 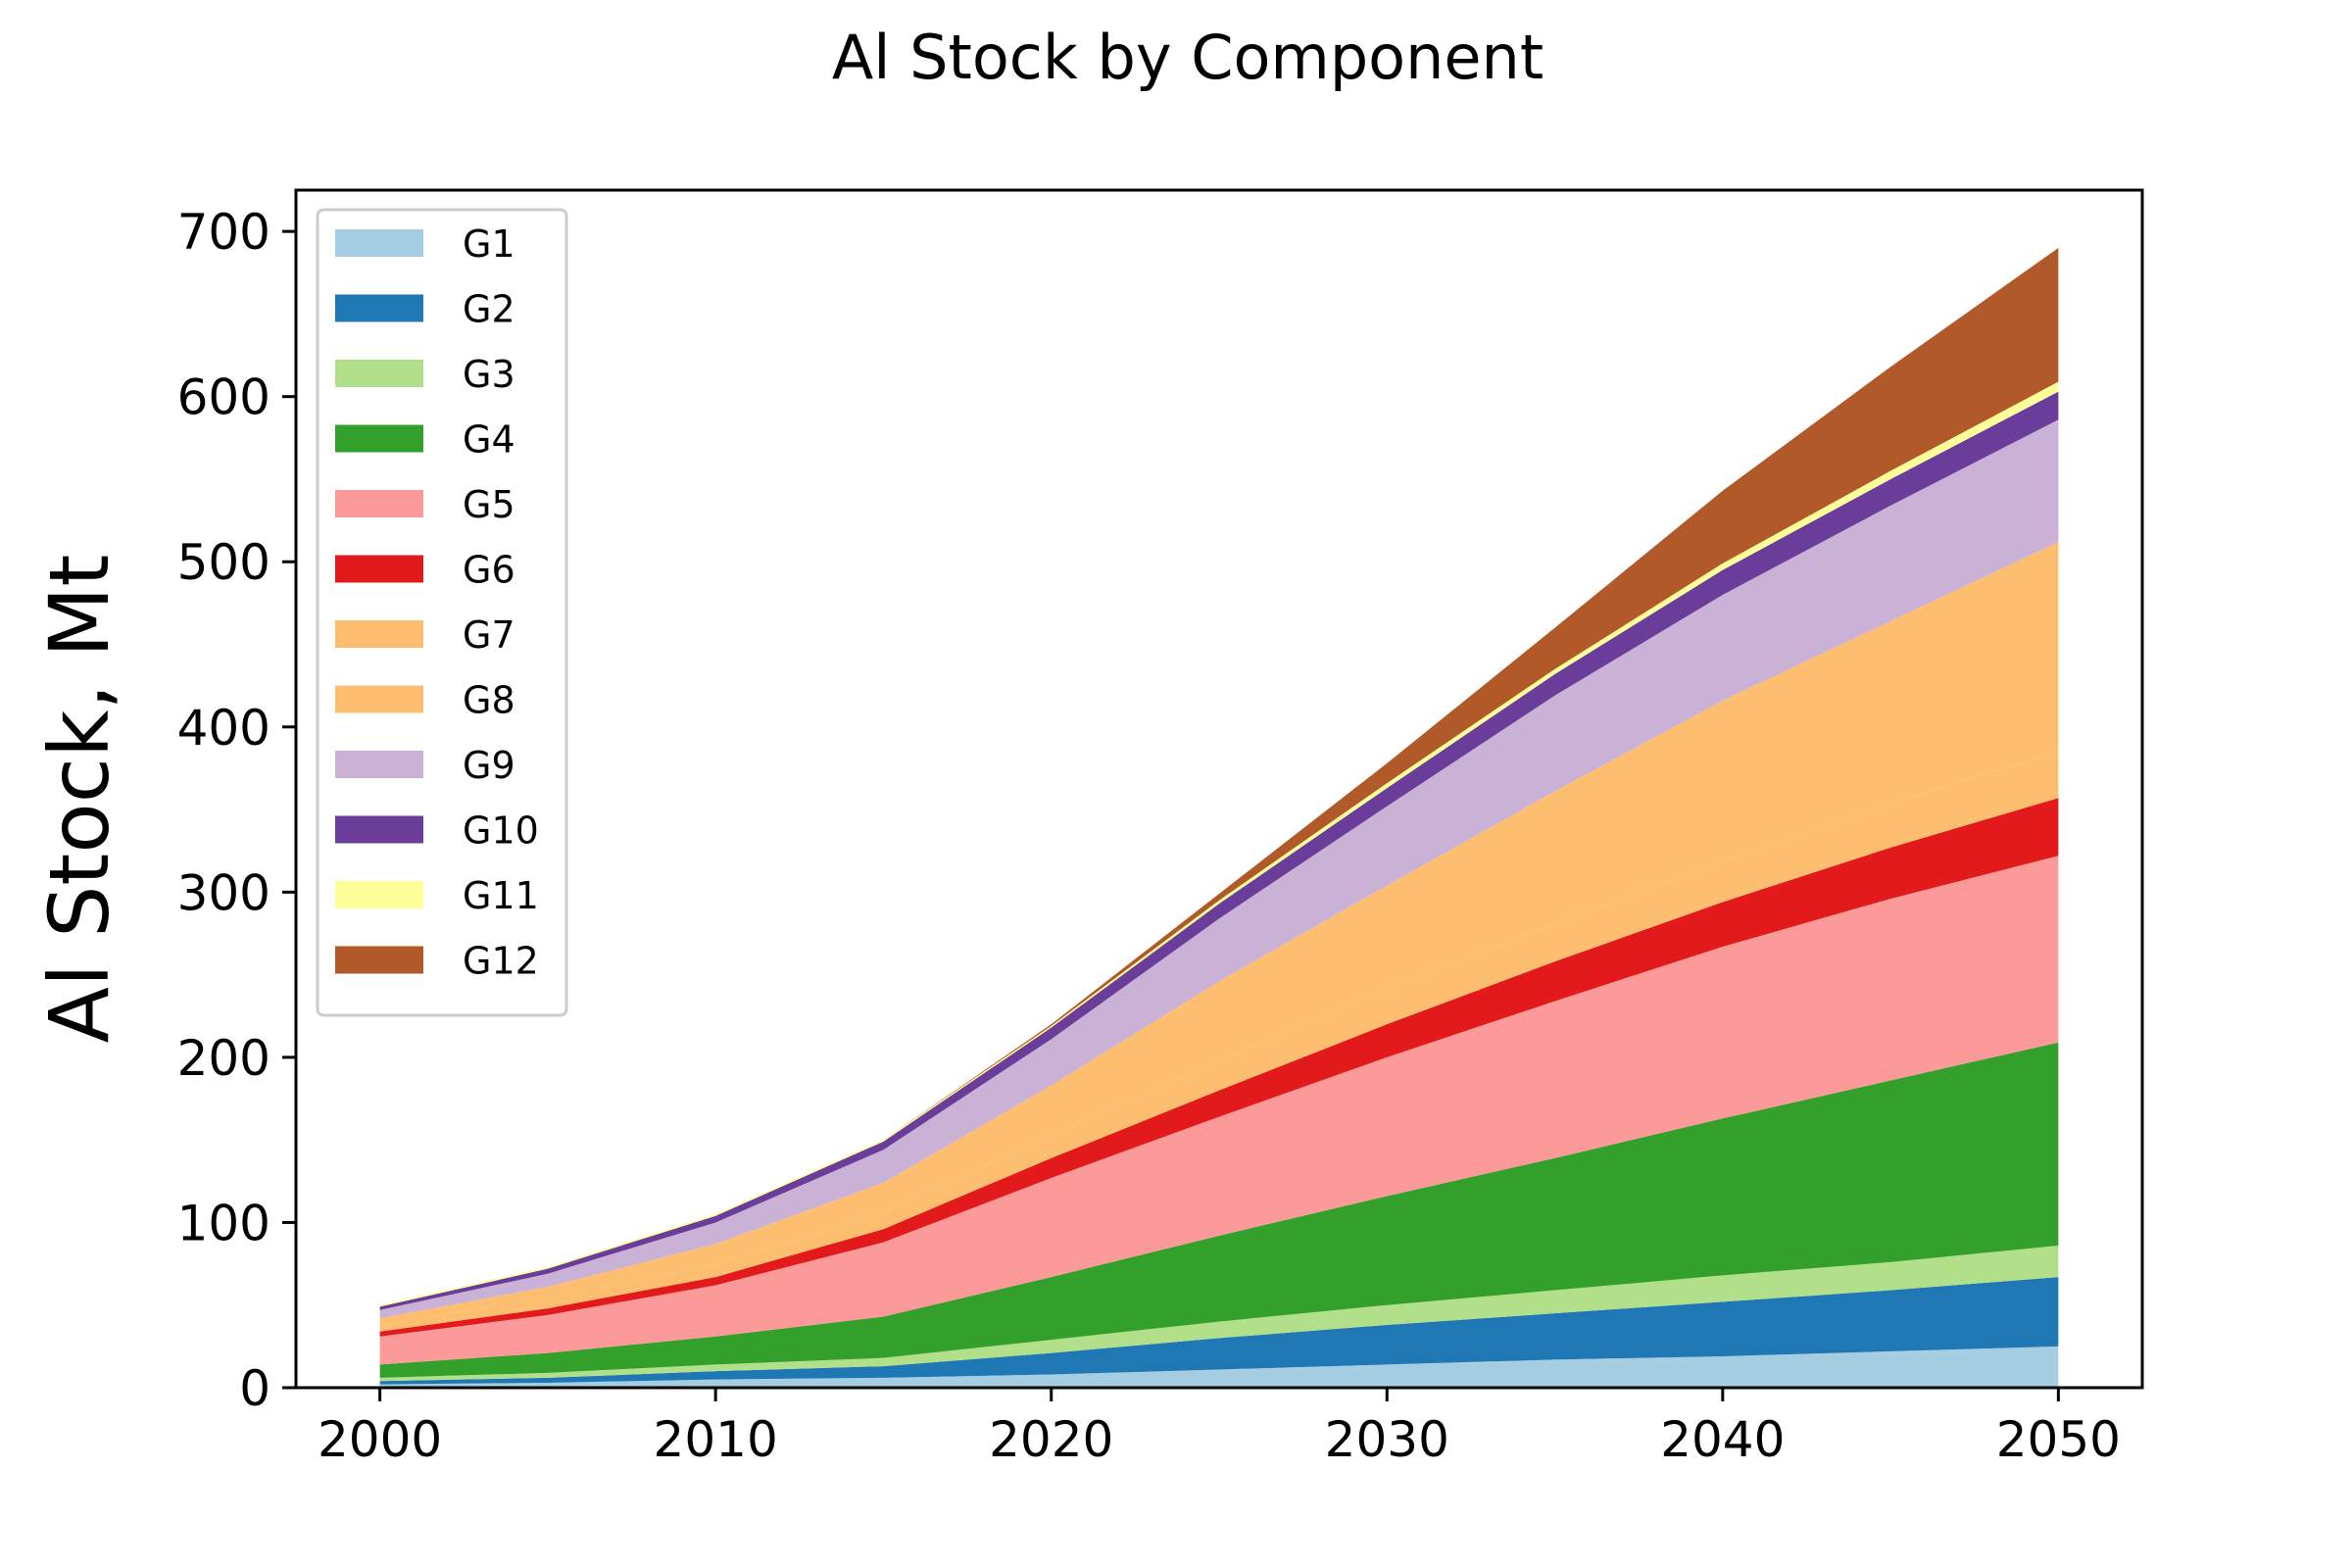 I want to click on y-tick-label: 100, so click(x=223, y=1223).